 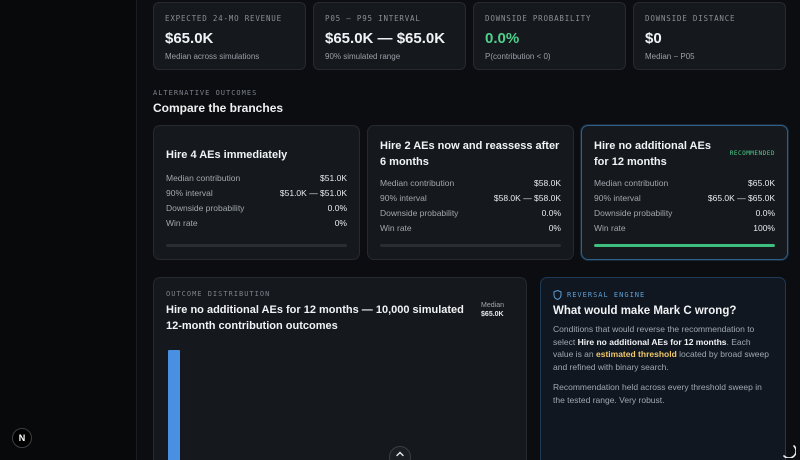 I want to click on stat-sub: 90% simulated range, so click(x=363, y=56).